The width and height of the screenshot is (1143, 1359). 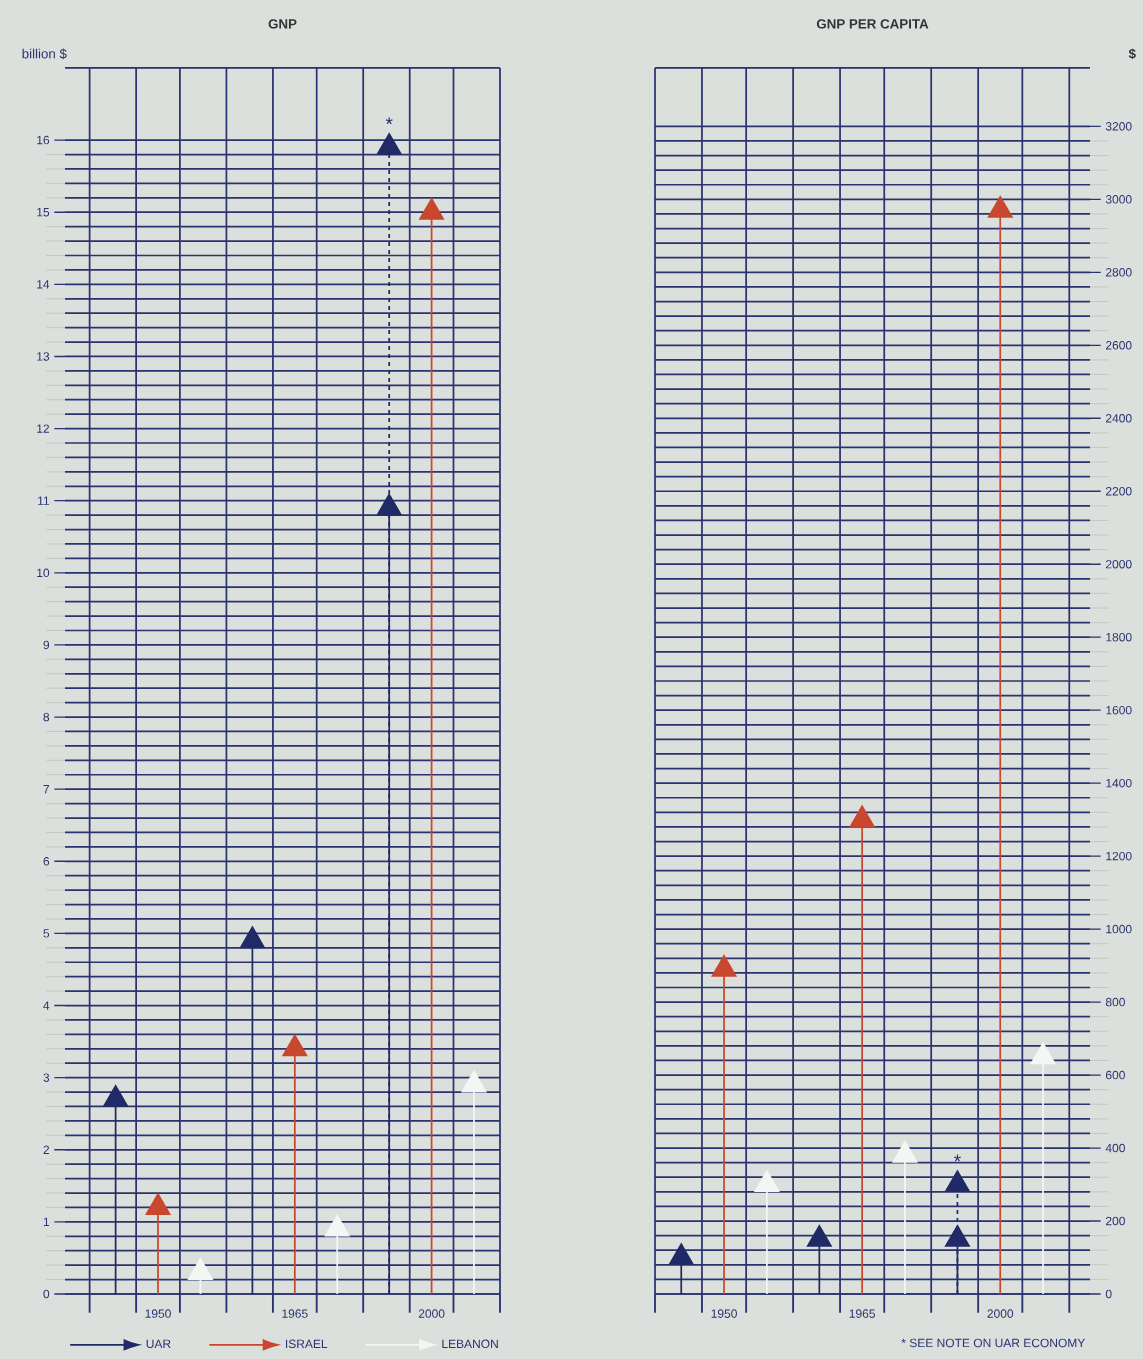 What do you see at coordinates (46, 717) in the screenshot?
I see `y-tick-label: 8` at bounding box center [46, 717].